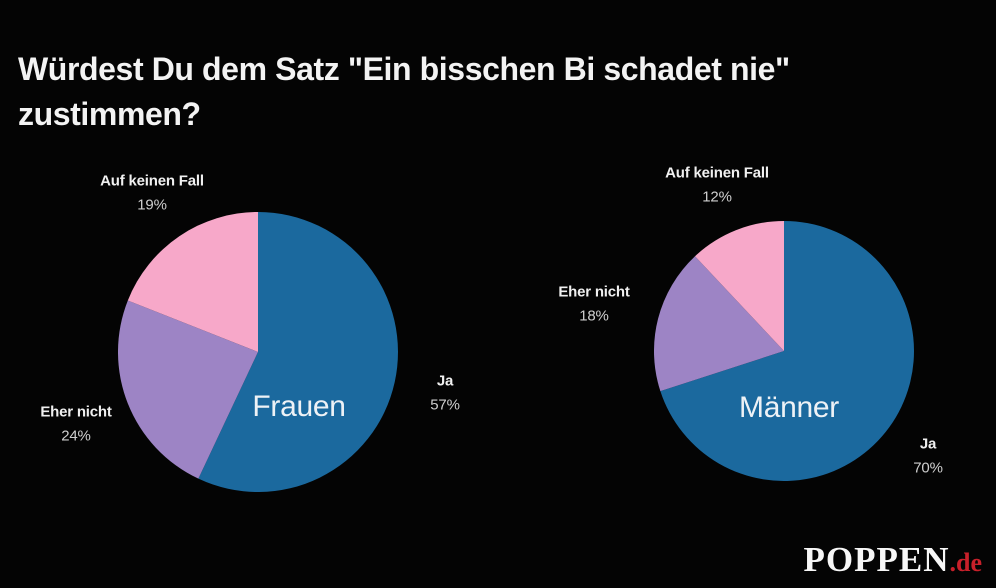 The image size is (996, 588). What do you see at coordinates (445, 405) in the screenshot?
I see `slice-label-value: 57%` at bounding box center [445, 405].